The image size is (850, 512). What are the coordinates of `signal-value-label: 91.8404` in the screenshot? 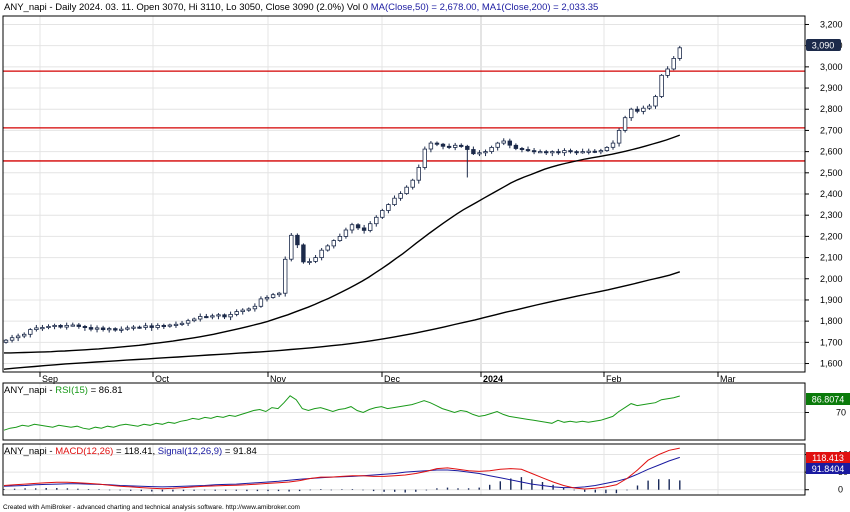 It's located at (828, 469).